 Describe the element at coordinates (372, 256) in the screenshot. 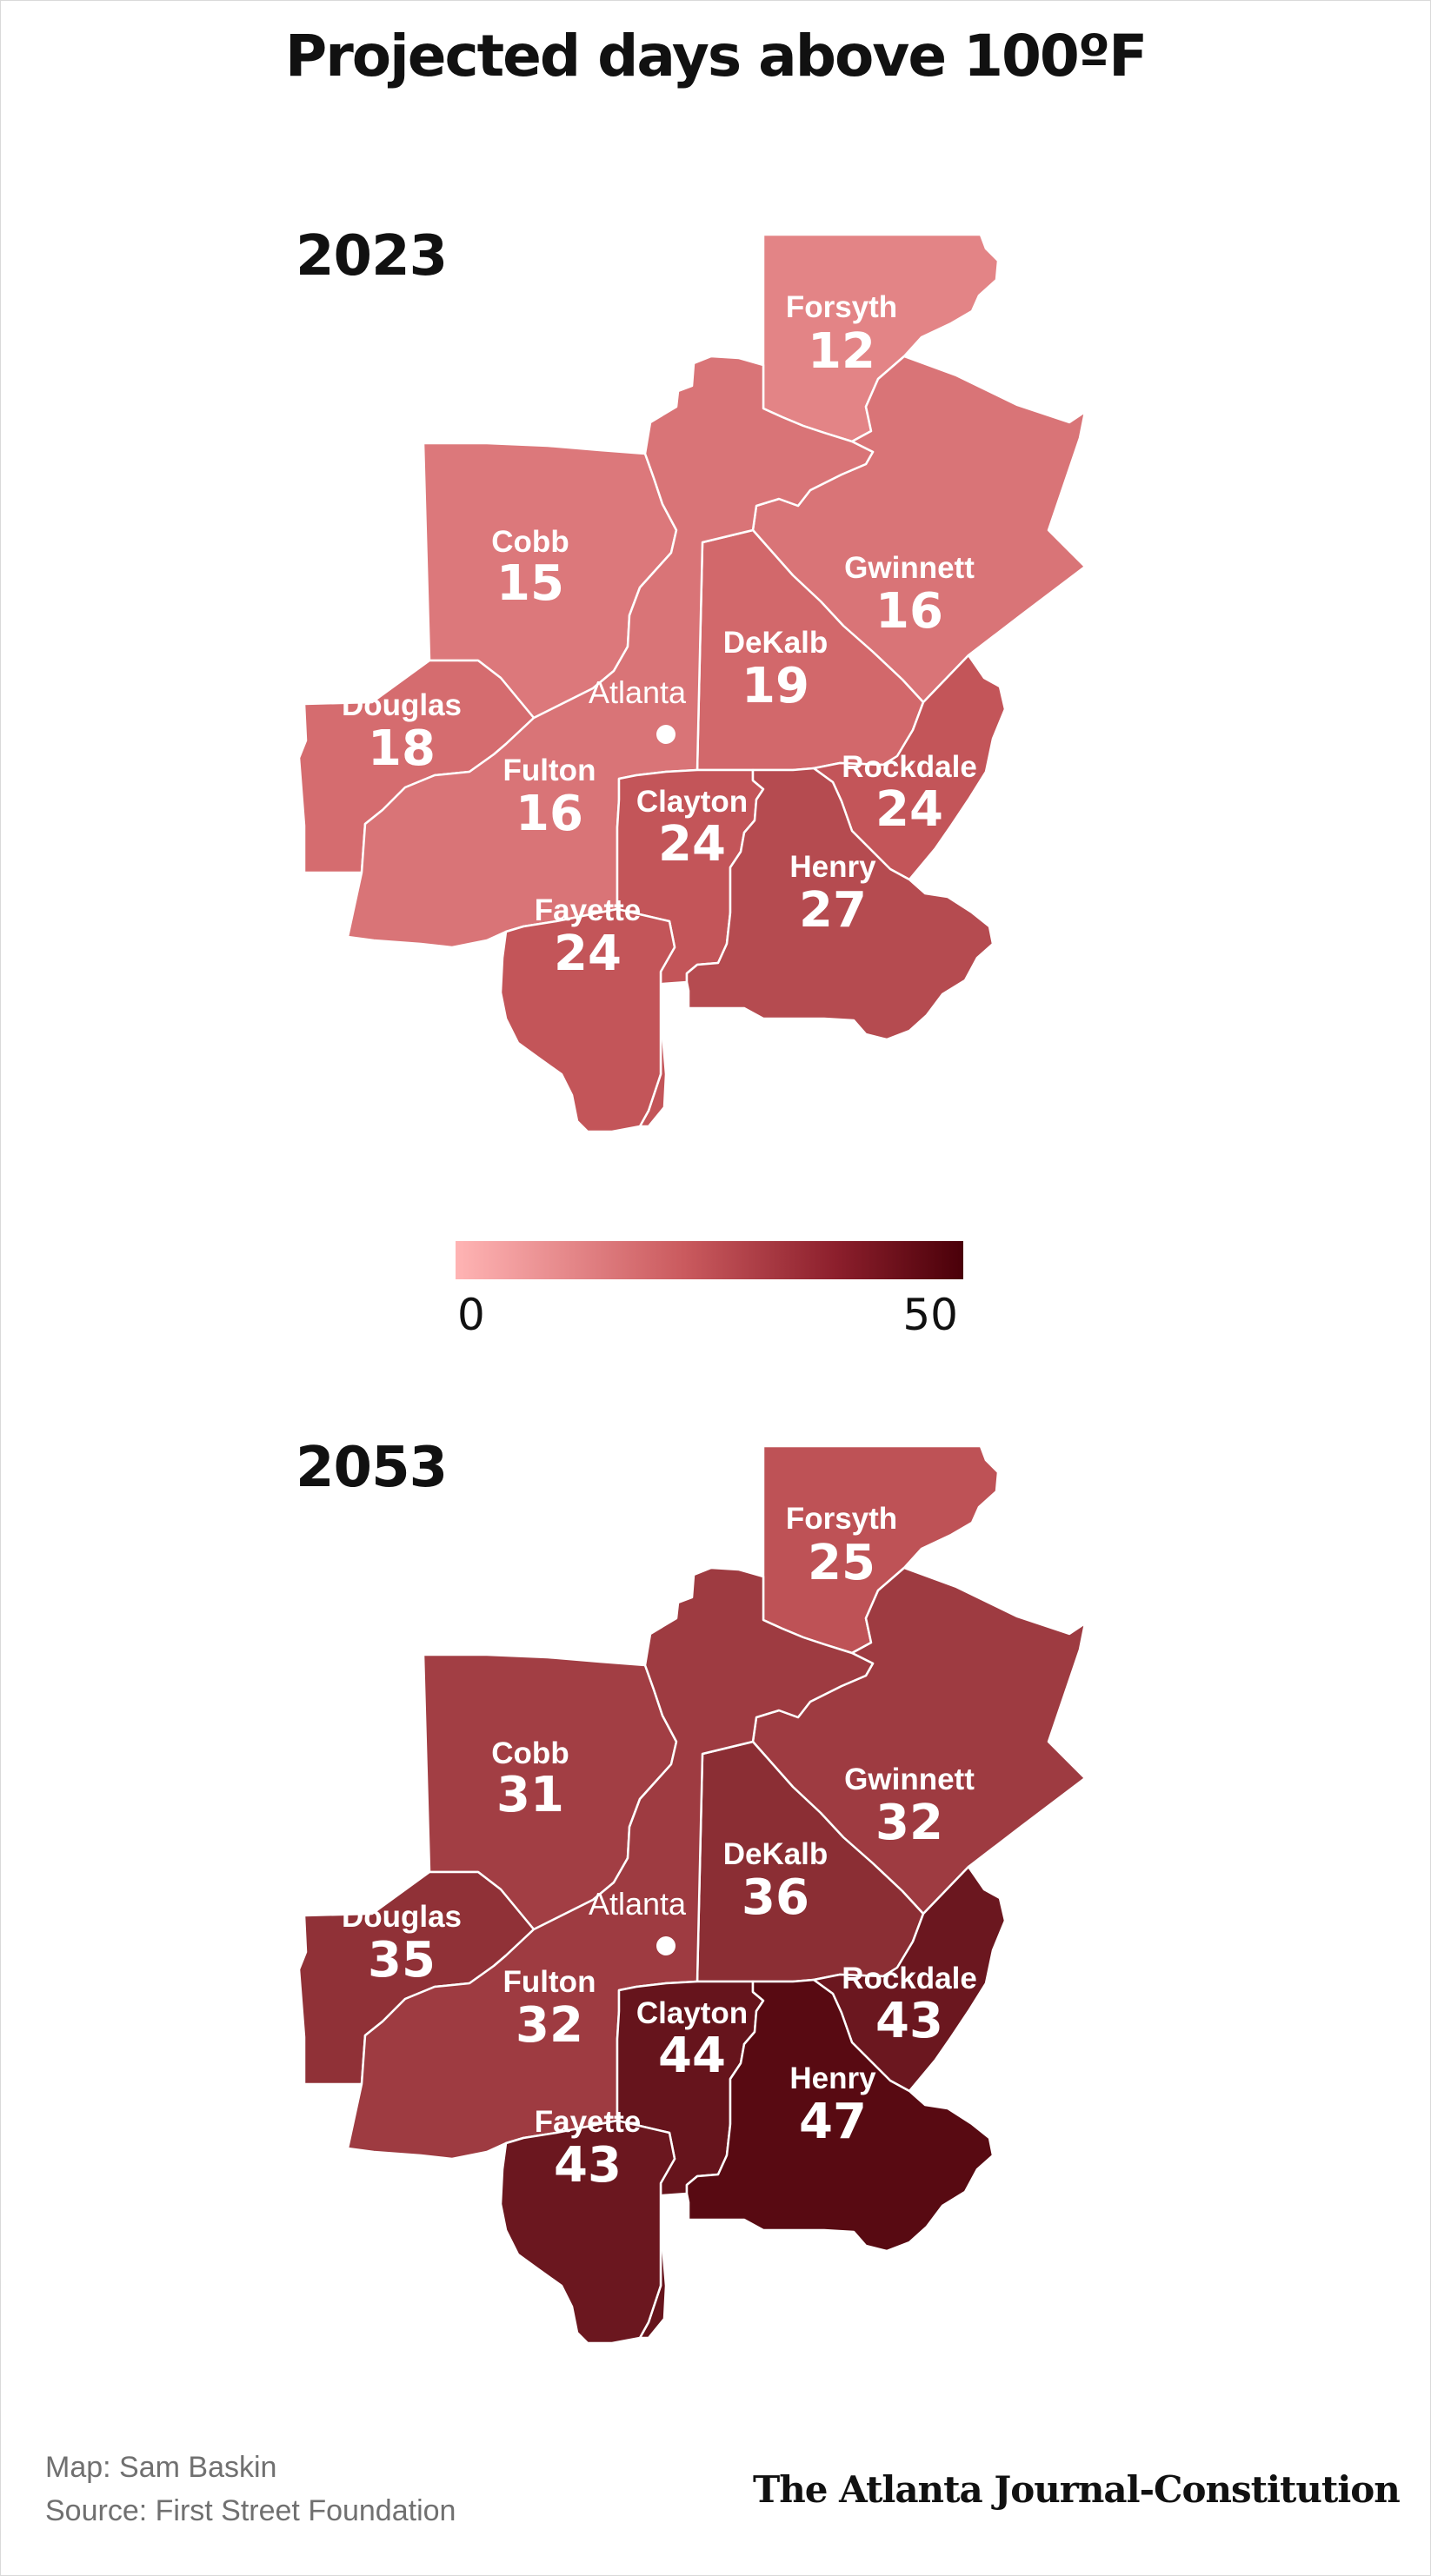

I see `map-year-2023: 2023` at that location.